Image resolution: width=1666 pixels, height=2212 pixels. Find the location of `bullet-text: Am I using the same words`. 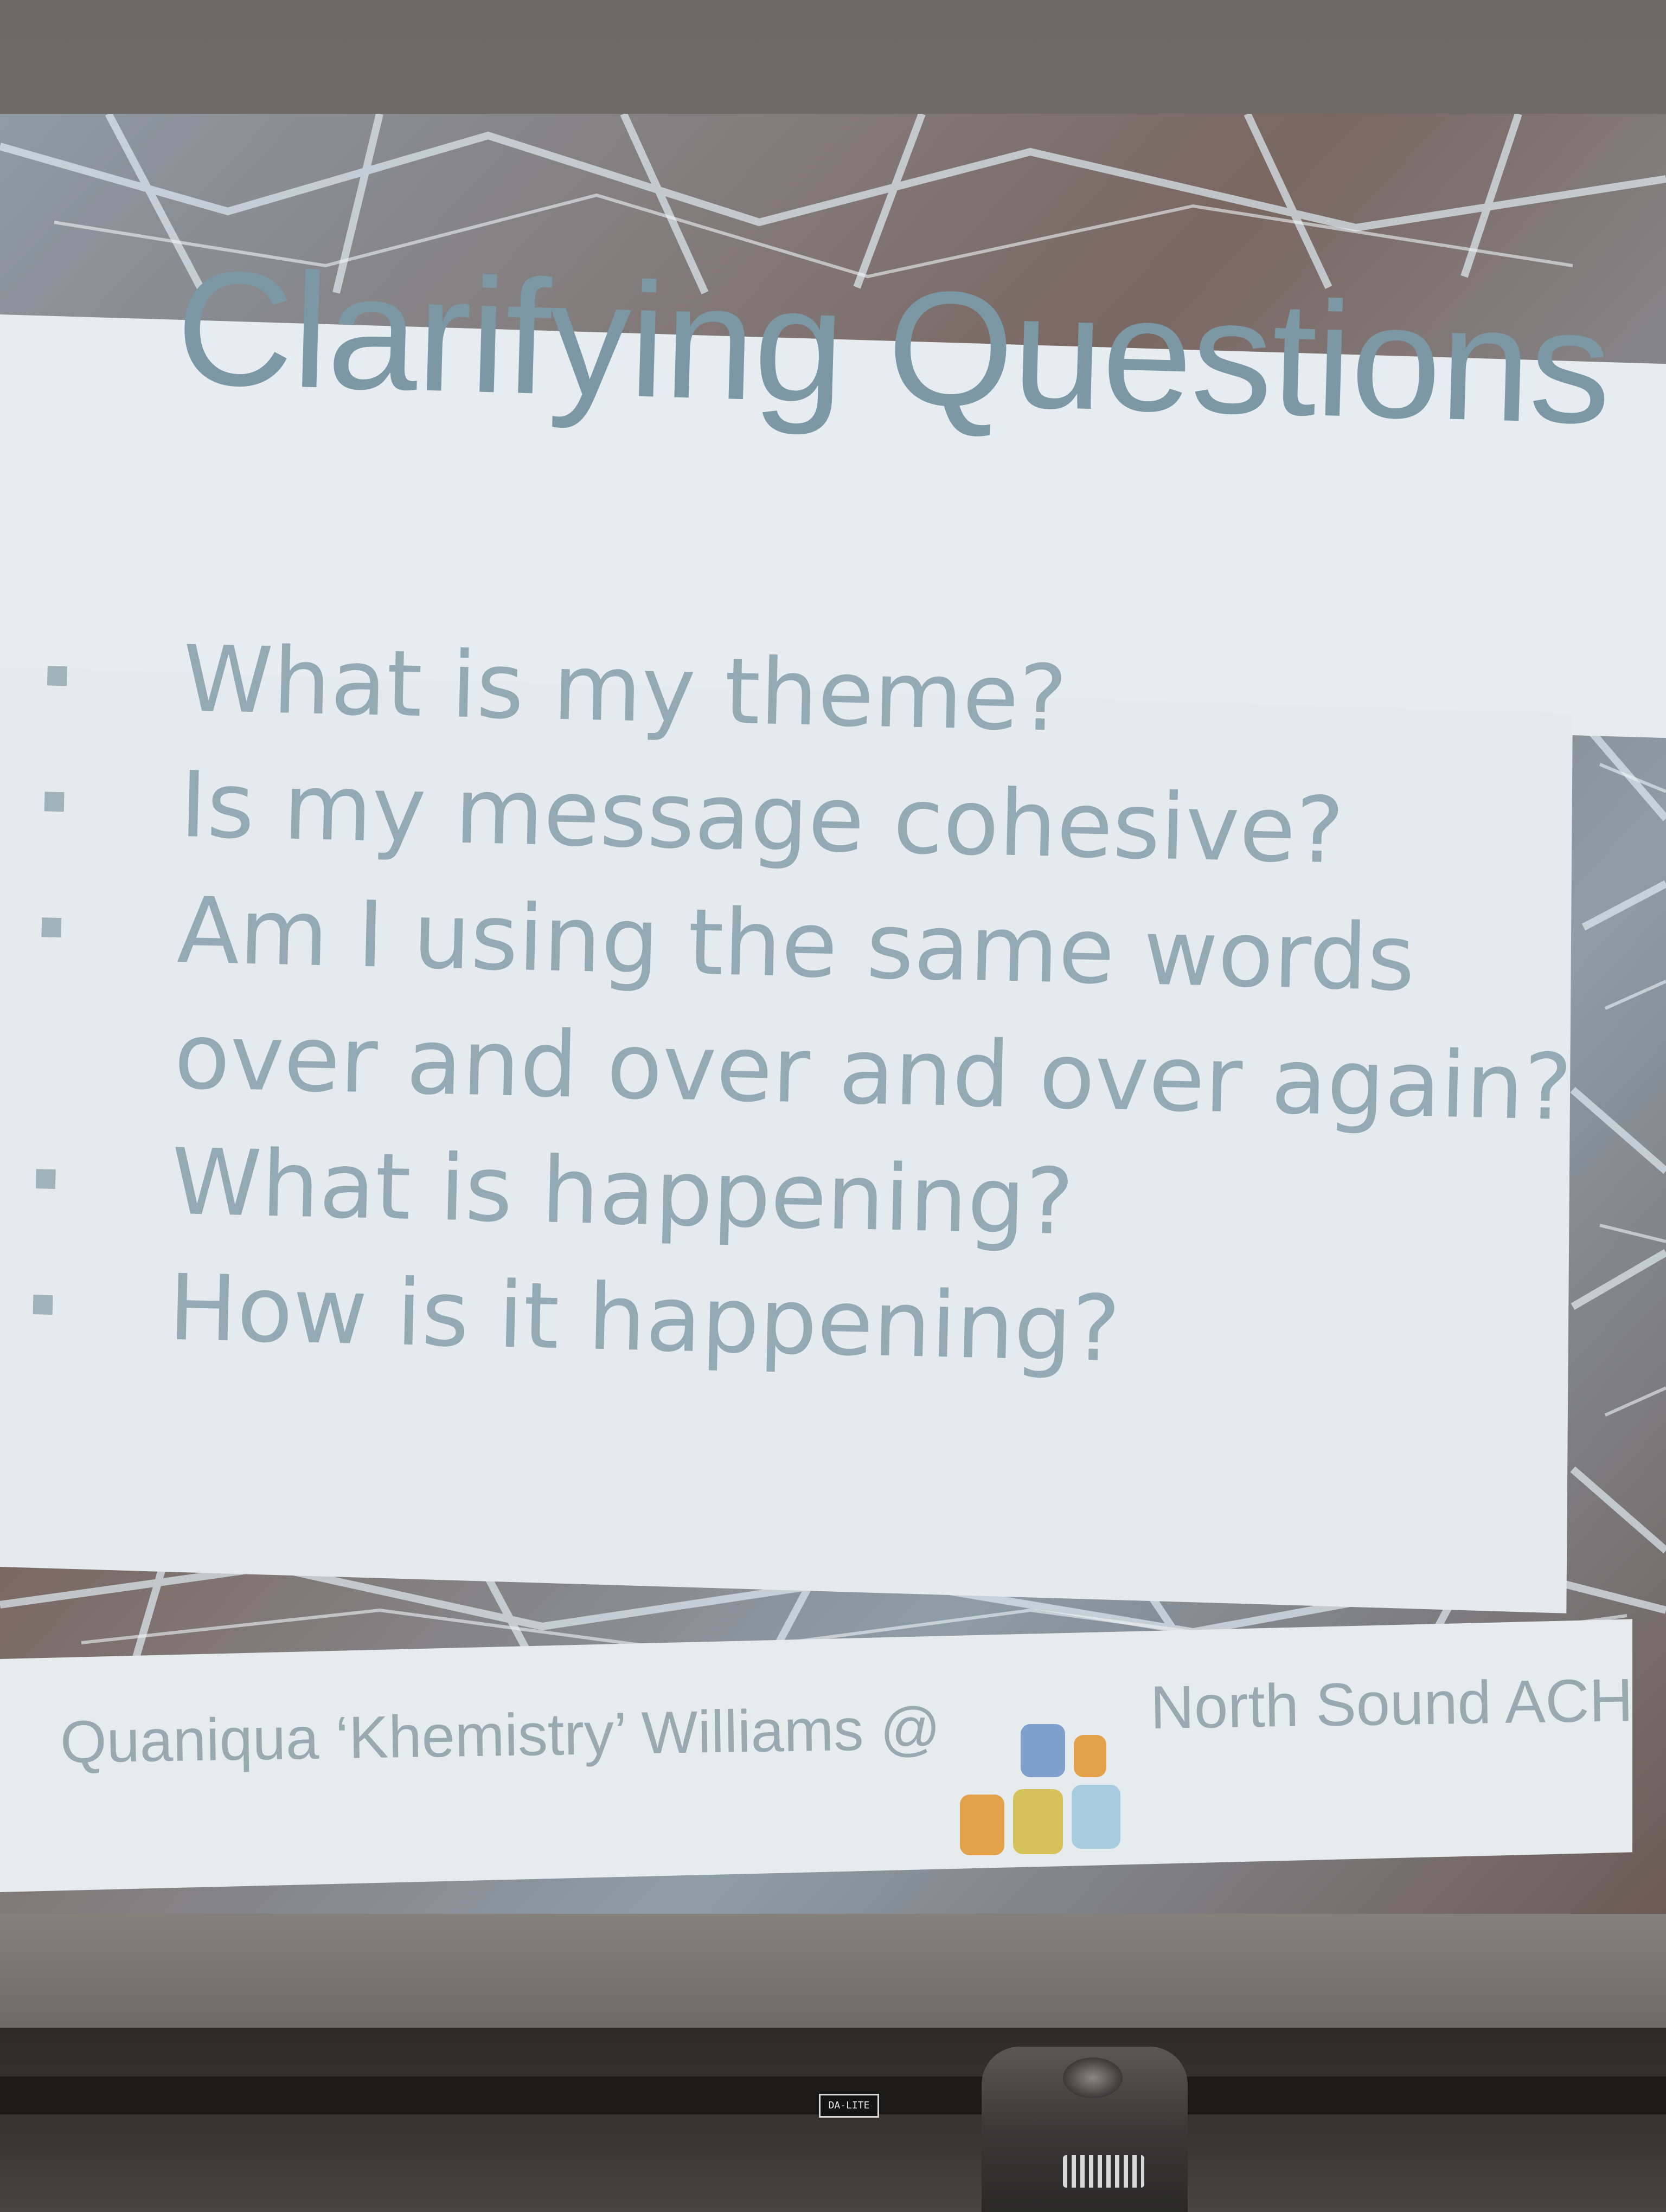

bullet-text: Am I using the same words is located at coordinates (796, 944).